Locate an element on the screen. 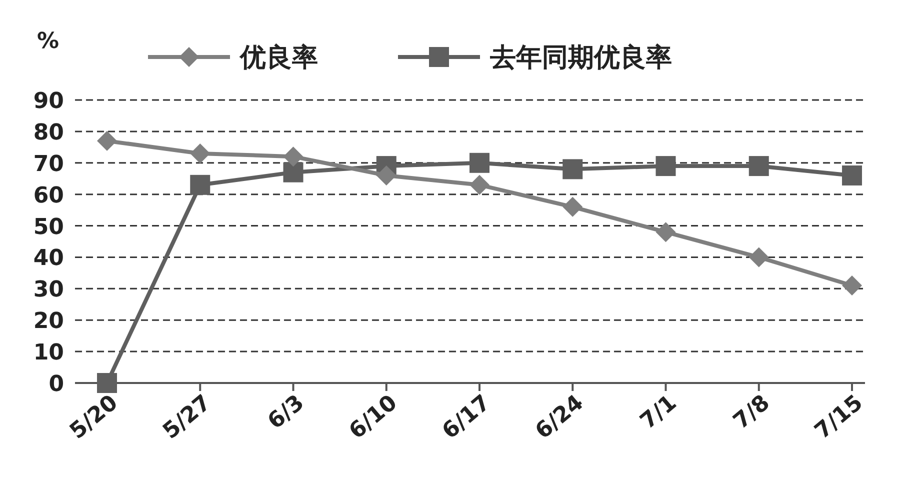 The image size is (900, 483). y-tick-label: 70 is located at coordinates (48, 164).